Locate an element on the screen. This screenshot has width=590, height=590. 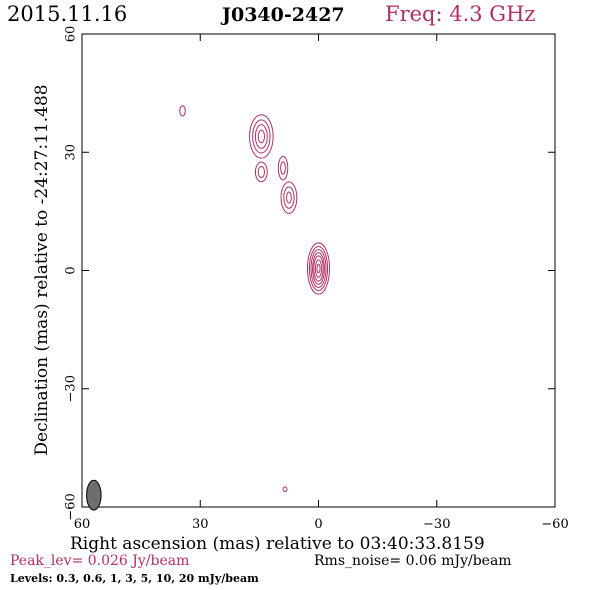
x-tick-label: 30 is located at coordinates (200, 524).